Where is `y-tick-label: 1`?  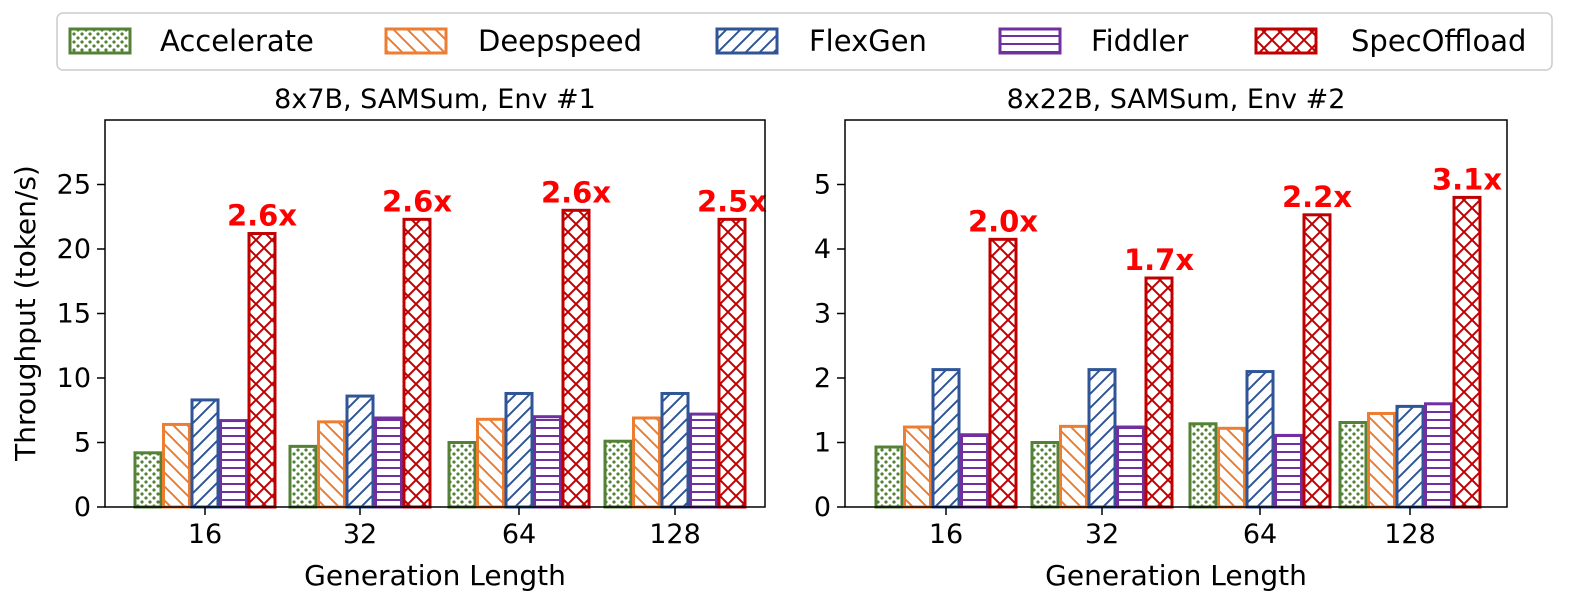
y-tick-label: 1 is located at coordinates (822, 443).